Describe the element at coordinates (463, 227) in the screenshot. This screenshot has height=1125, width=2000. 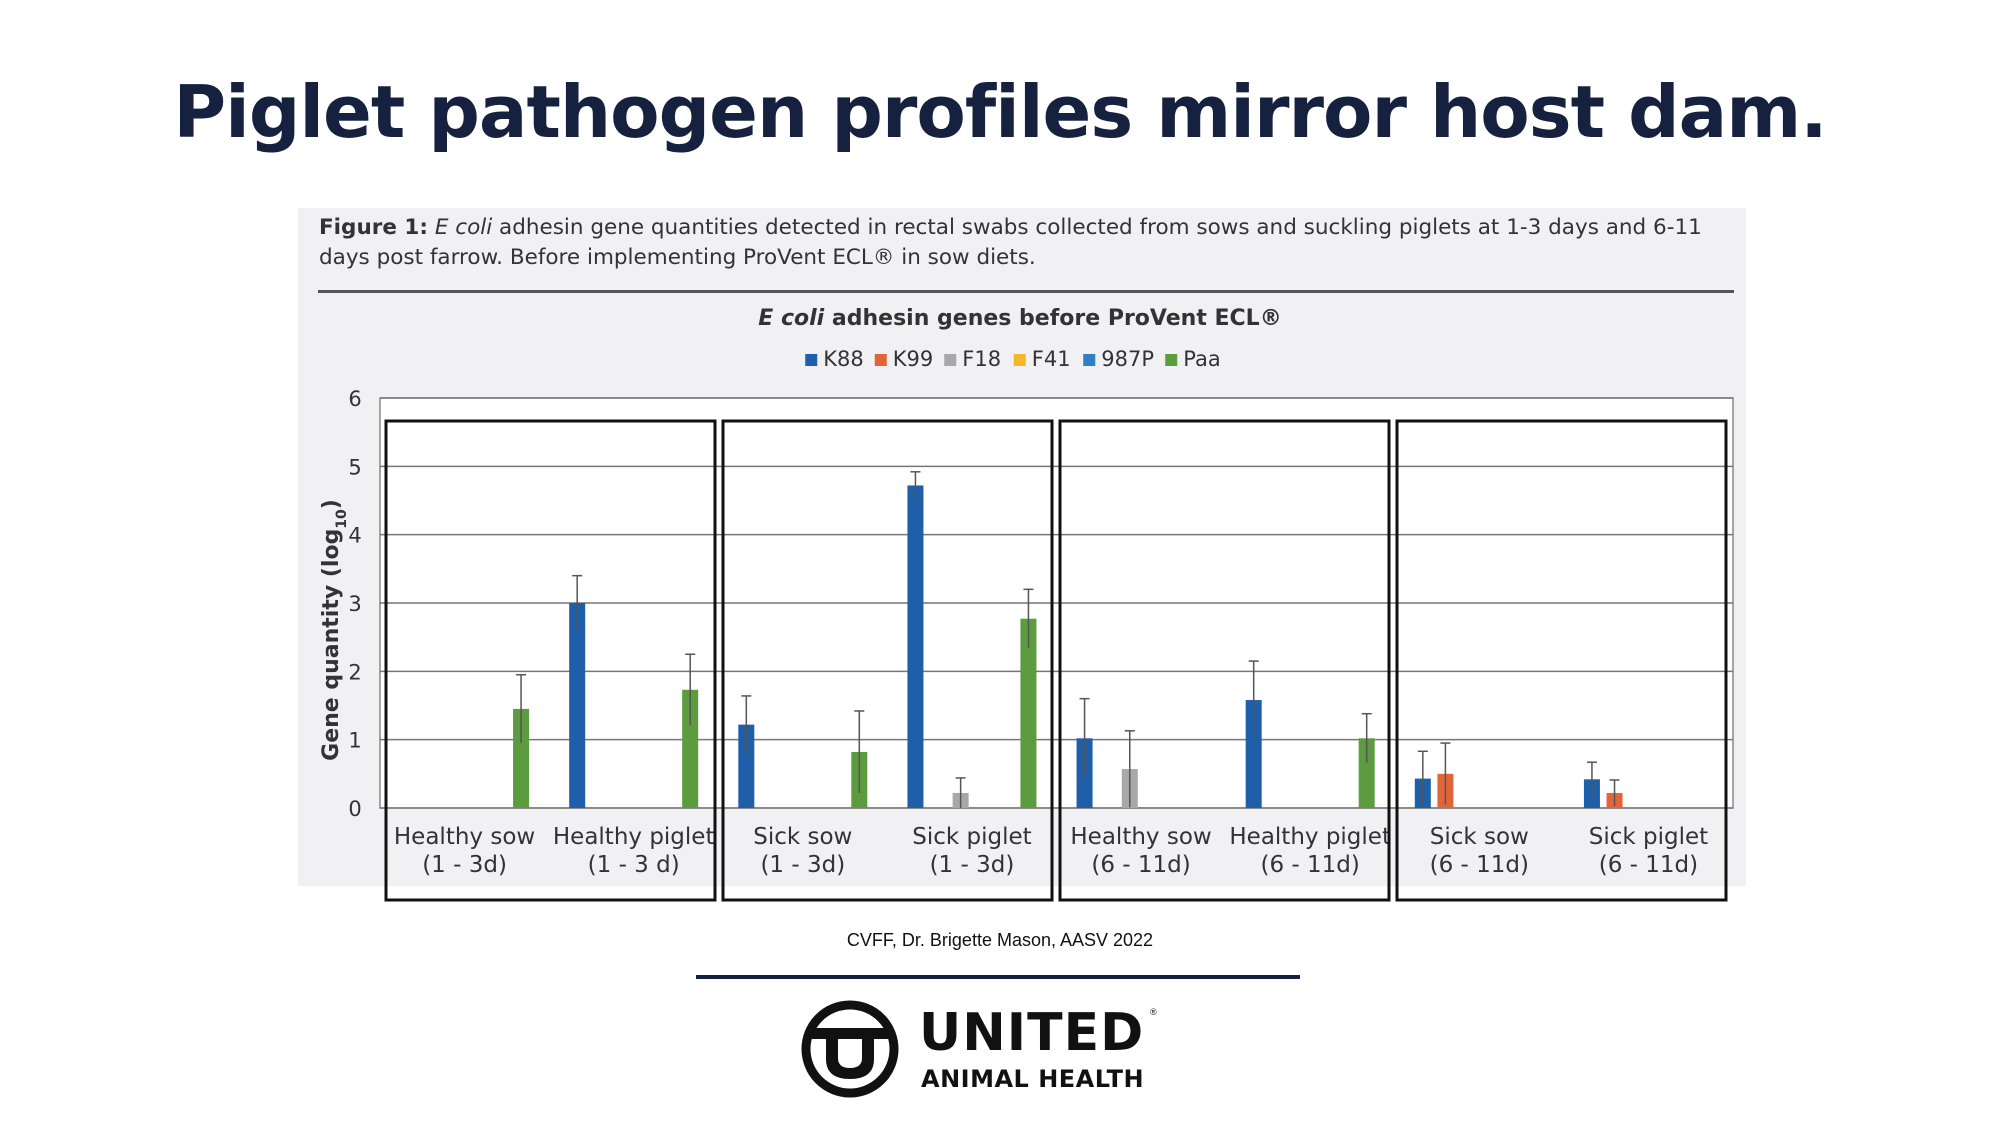
I see `caption-italic: E coli` at that location.